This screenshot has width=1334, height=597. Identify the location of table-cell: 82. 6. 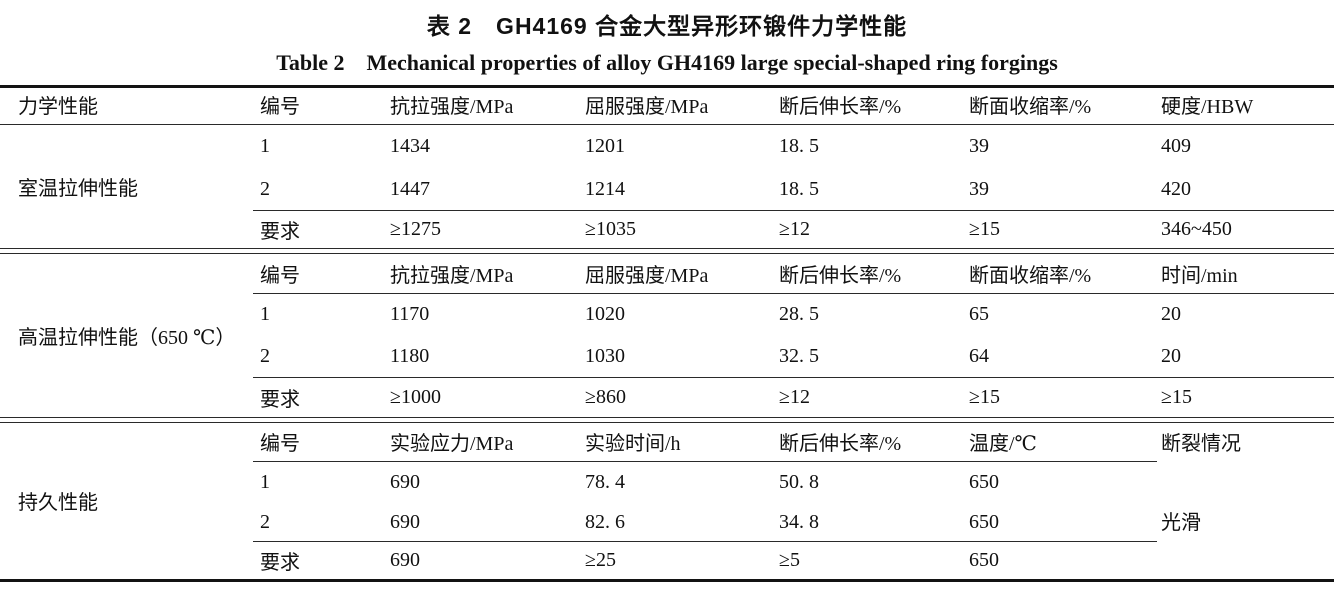
(605, 522).